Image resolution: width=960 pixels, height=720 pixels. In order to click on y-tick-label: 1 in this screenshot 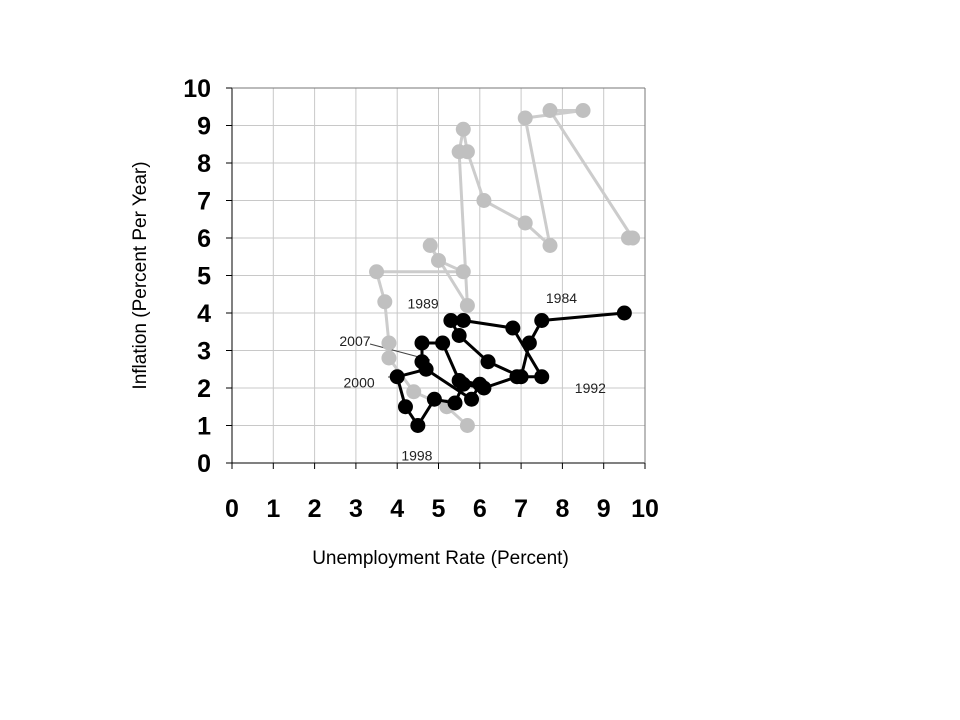, I will do `click(204, 427)`.